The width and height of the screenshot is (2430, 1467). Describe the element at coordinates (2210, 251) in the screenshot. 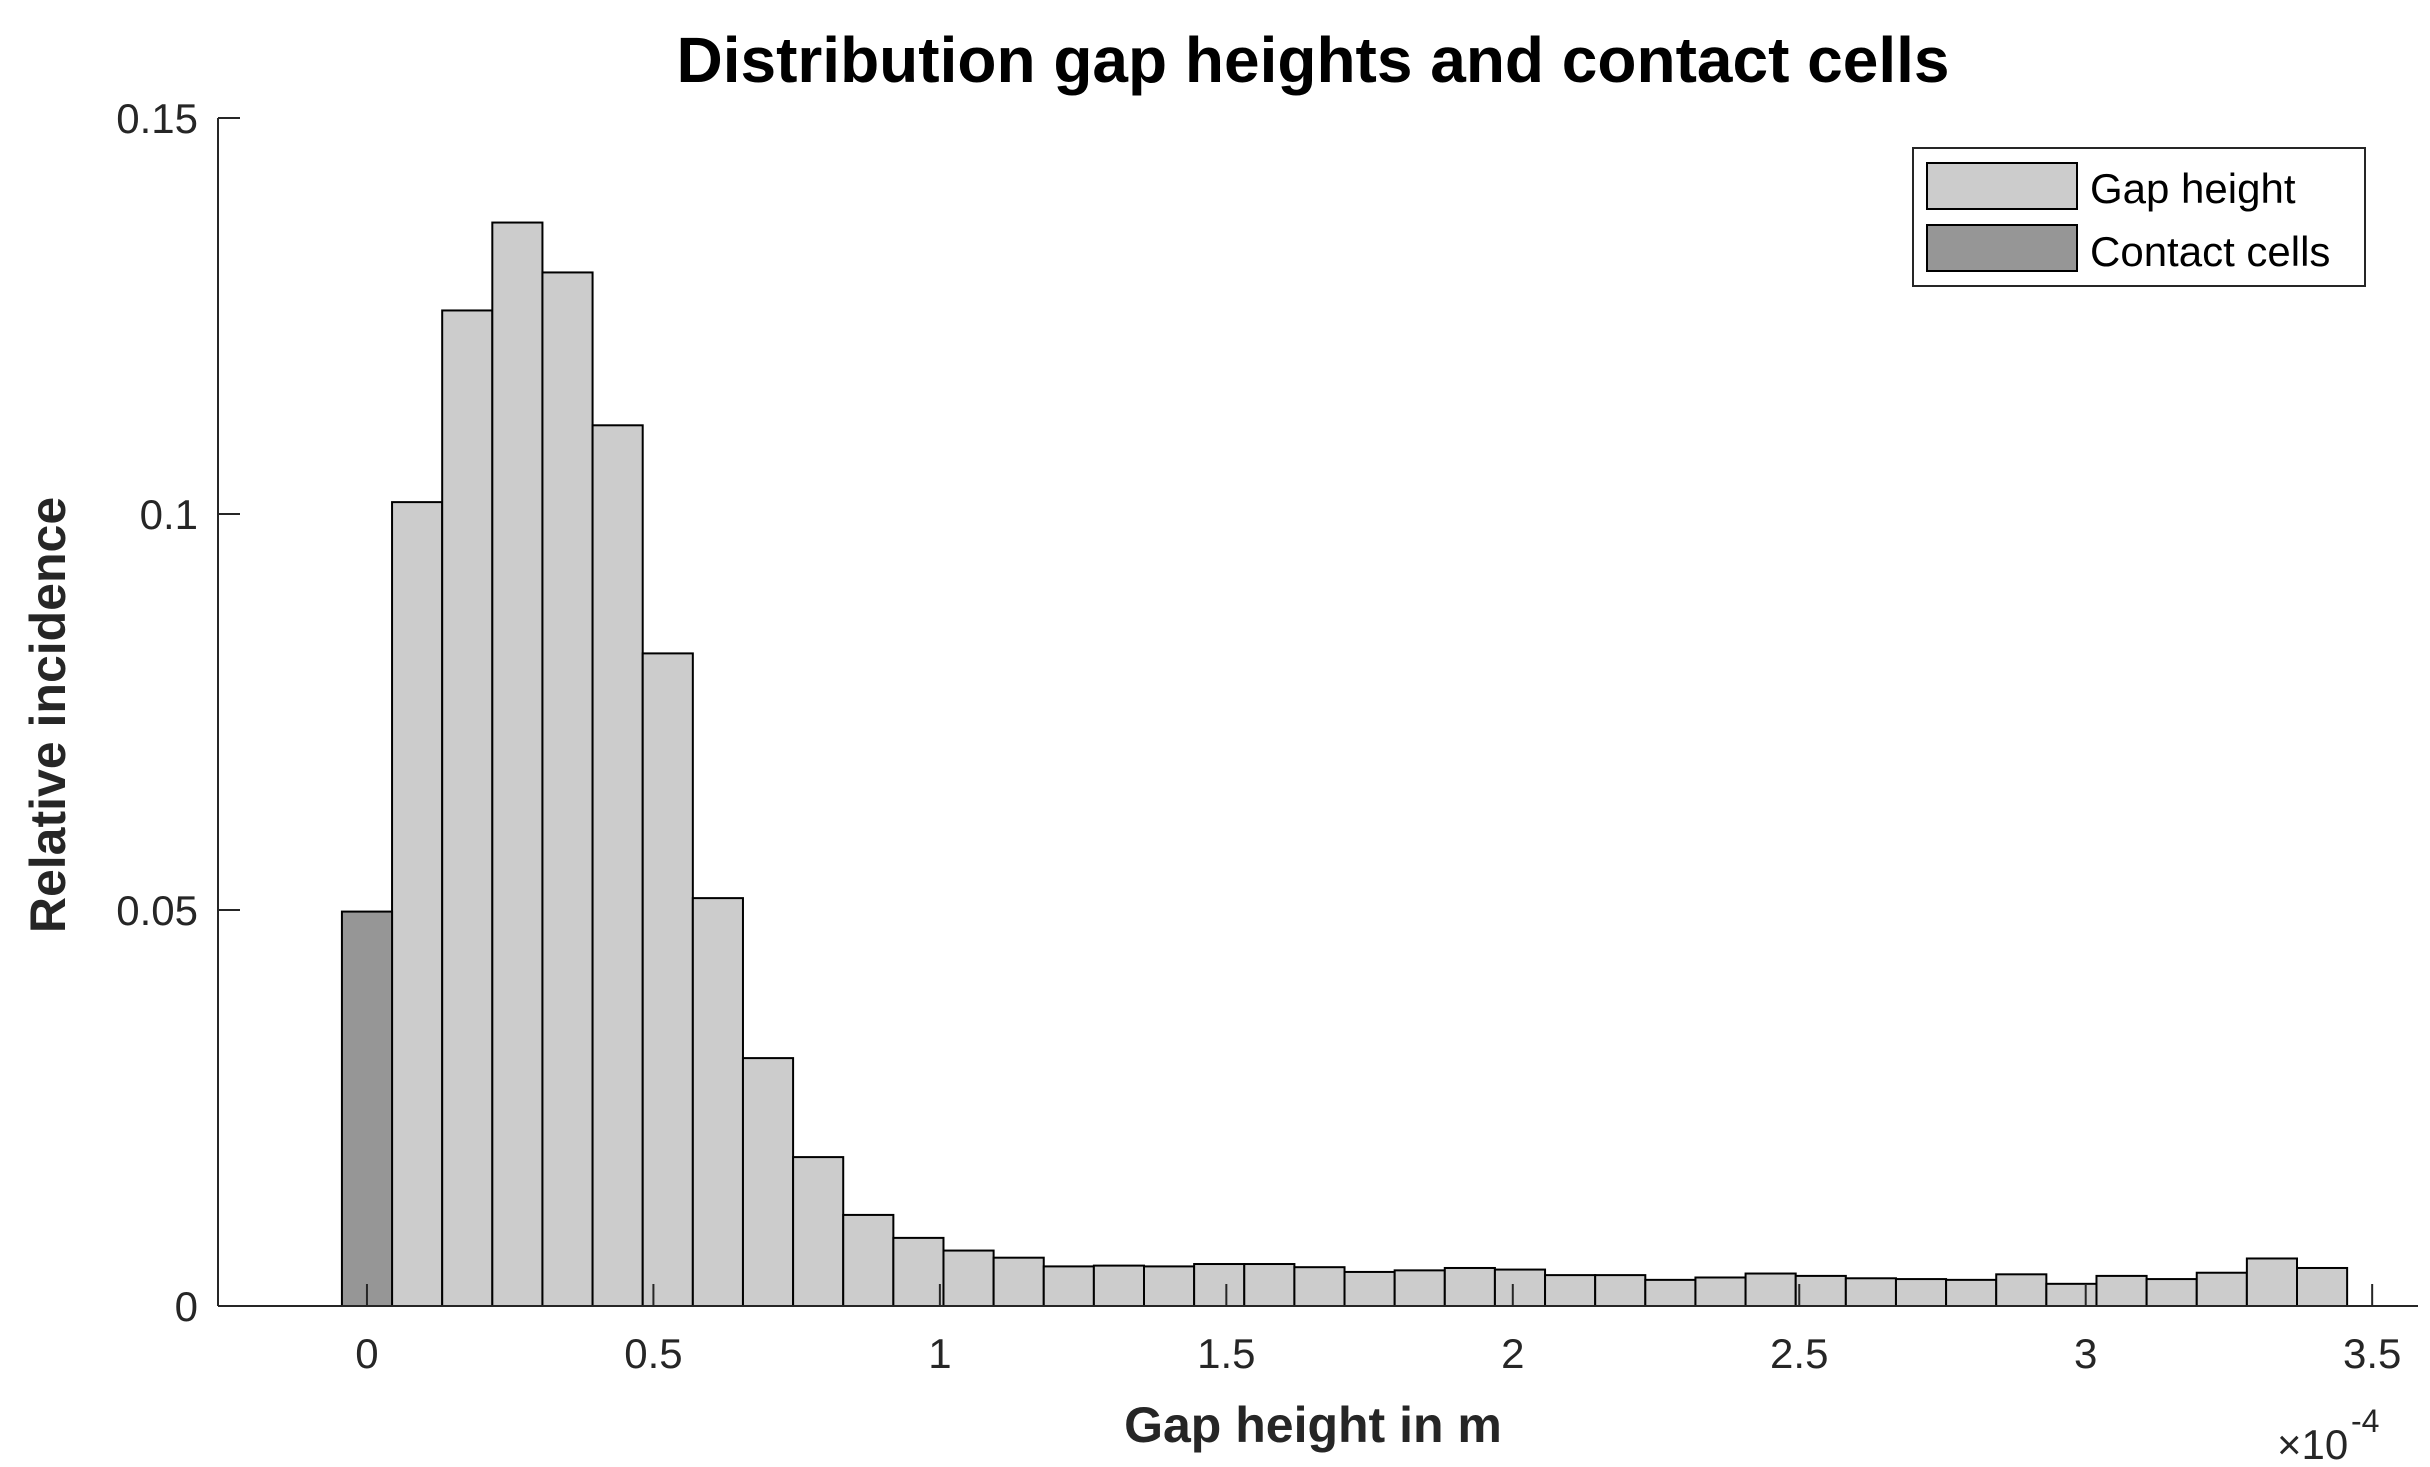

I see `legend-label-contact-cells: Contact cells` at that location.